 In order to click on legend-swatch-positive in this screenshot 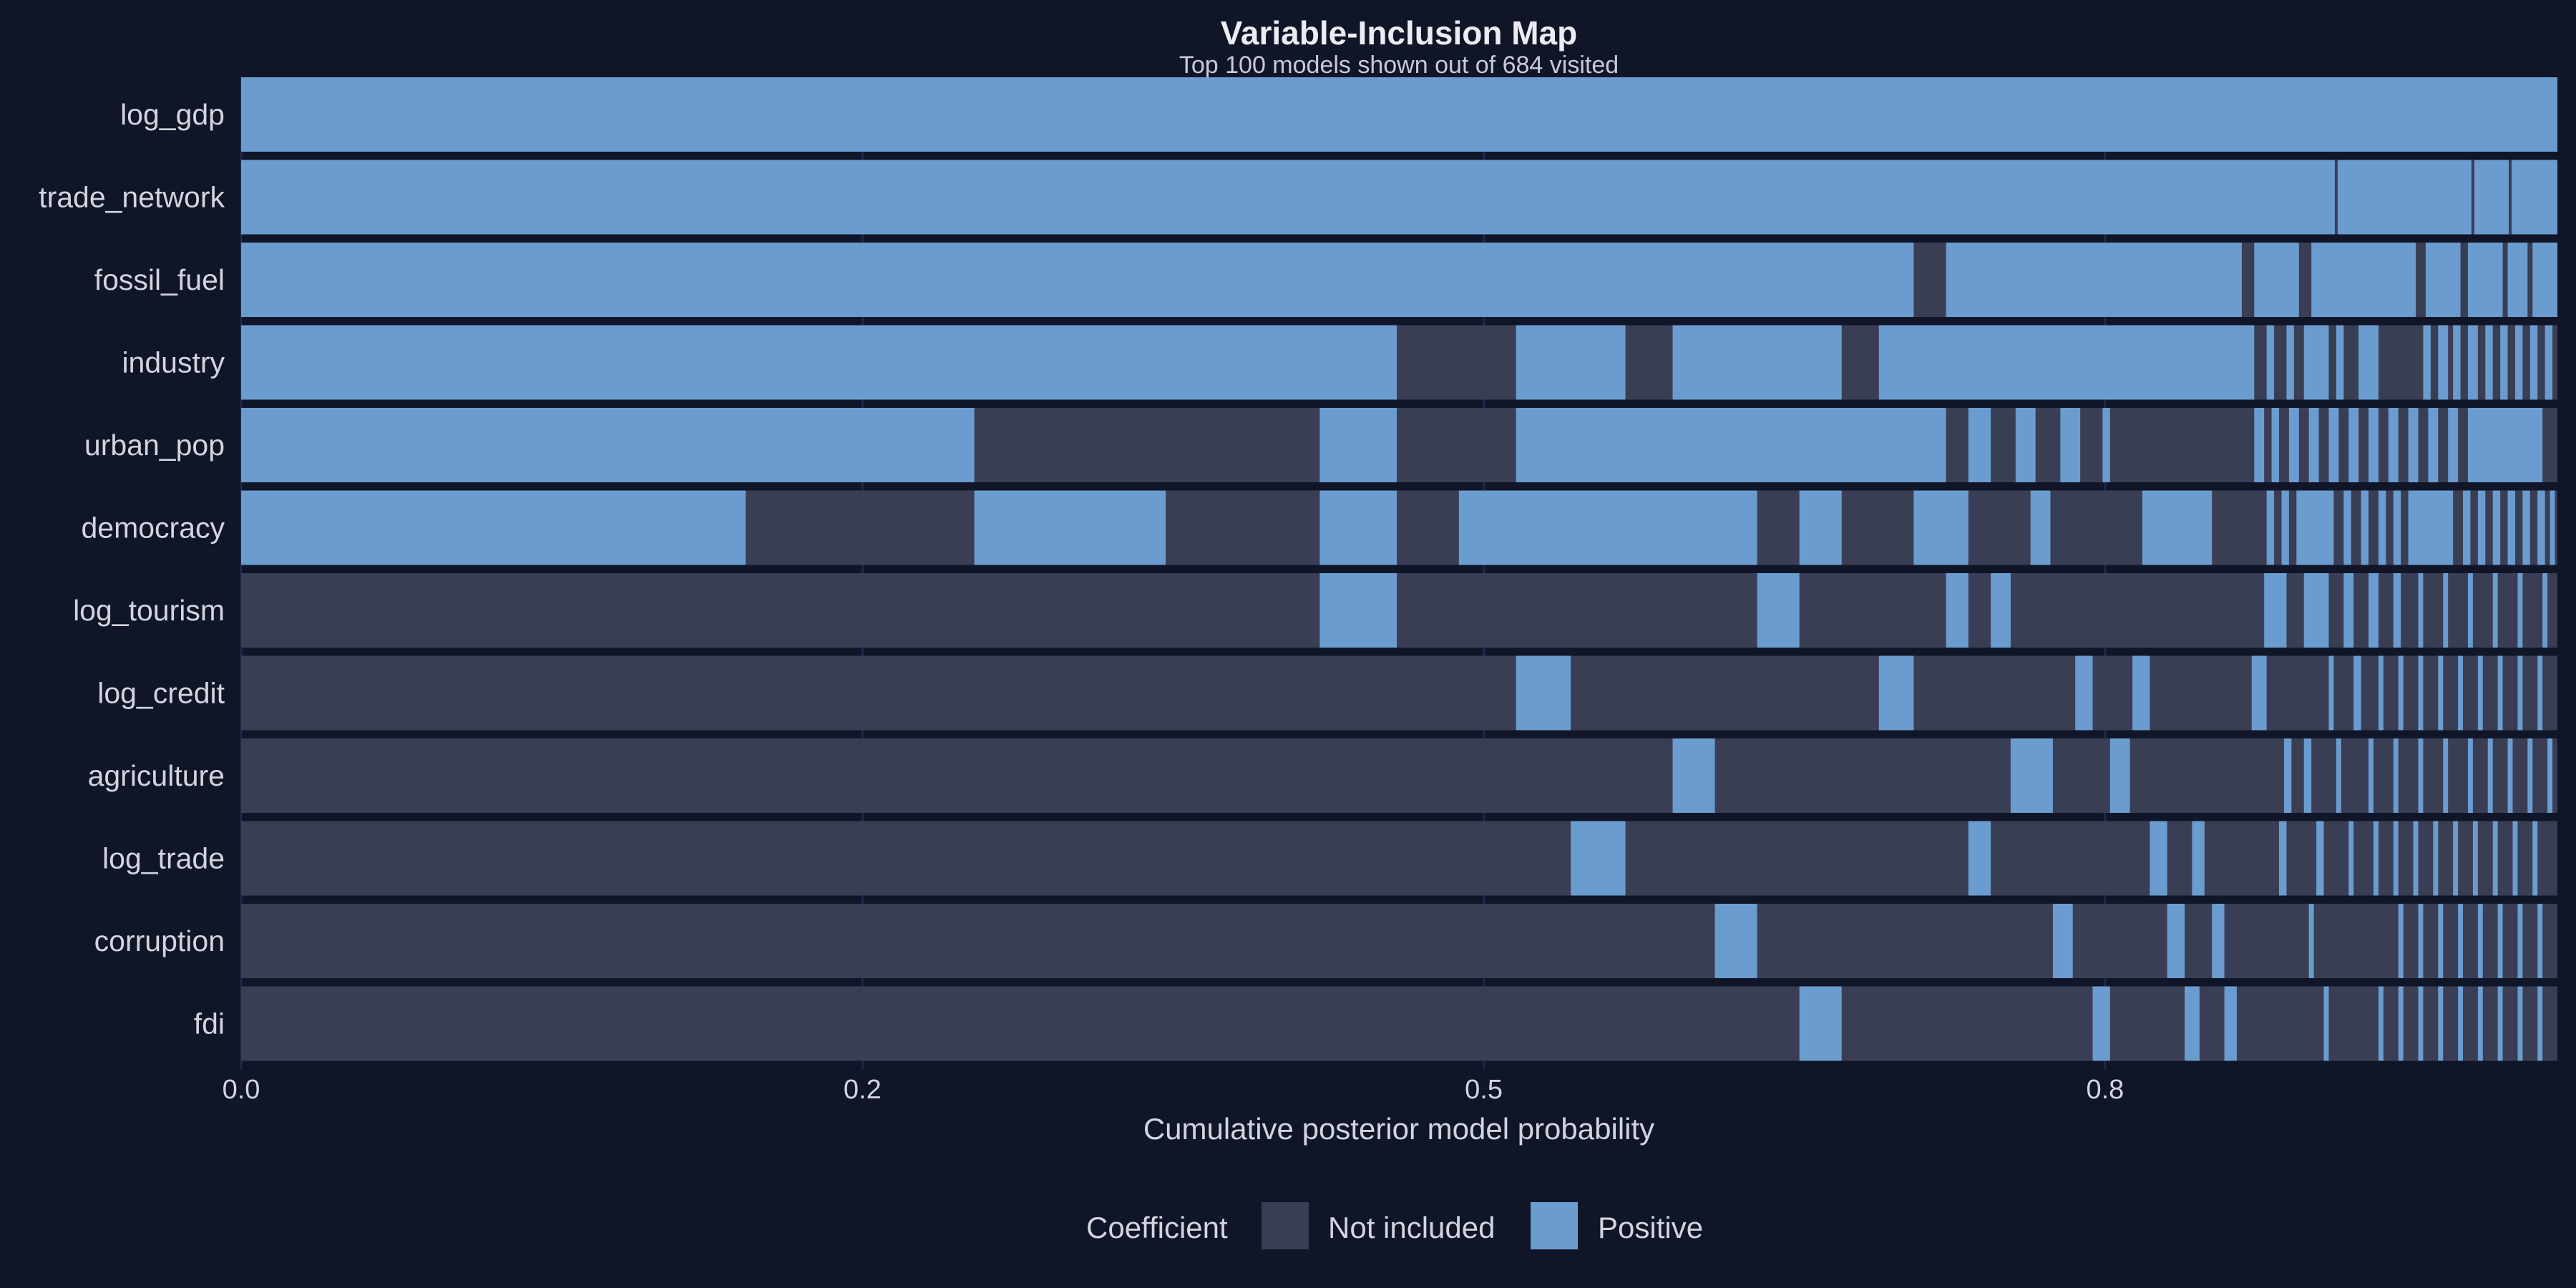, I will do `click(1554, 1225)`.